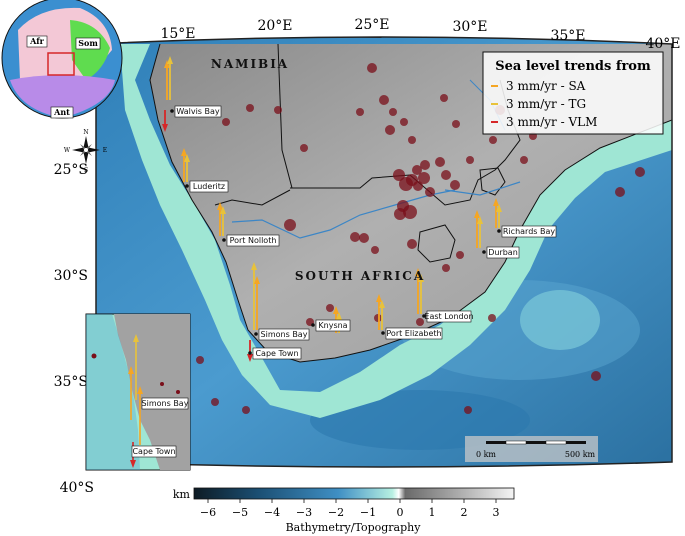 The height and width of the screenshot is (536, 685). What do you see at coordinates (560, 320) in the screenshot?
I see `ocean-plateau` at bounding box center [560, 320].